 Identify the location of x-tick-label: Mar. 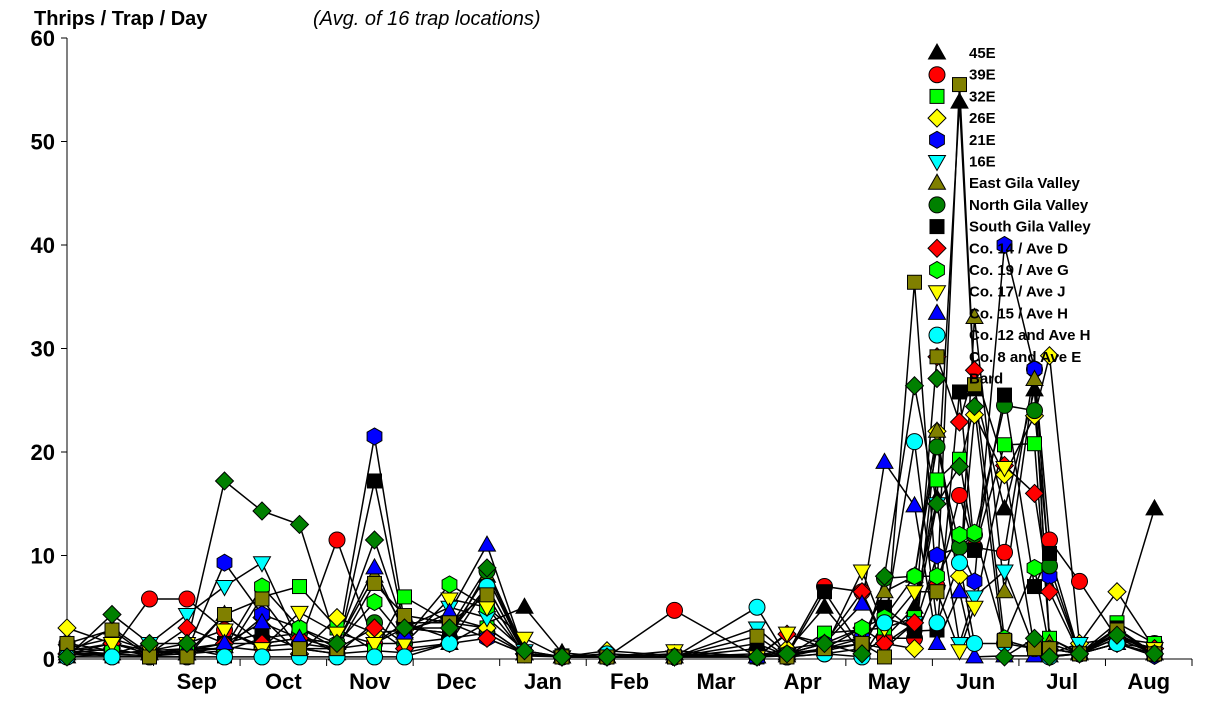
(716, 681).